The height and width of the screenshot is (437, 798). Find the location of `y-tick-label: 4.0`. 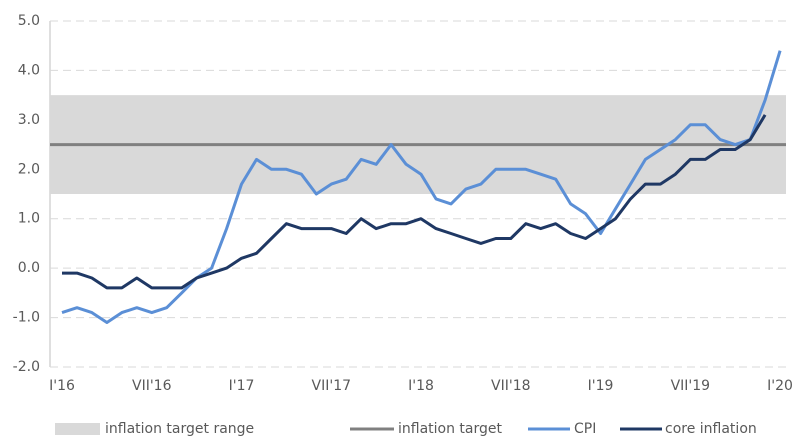

y-tick-label: 4.0 is located at coordinates (29, 70).